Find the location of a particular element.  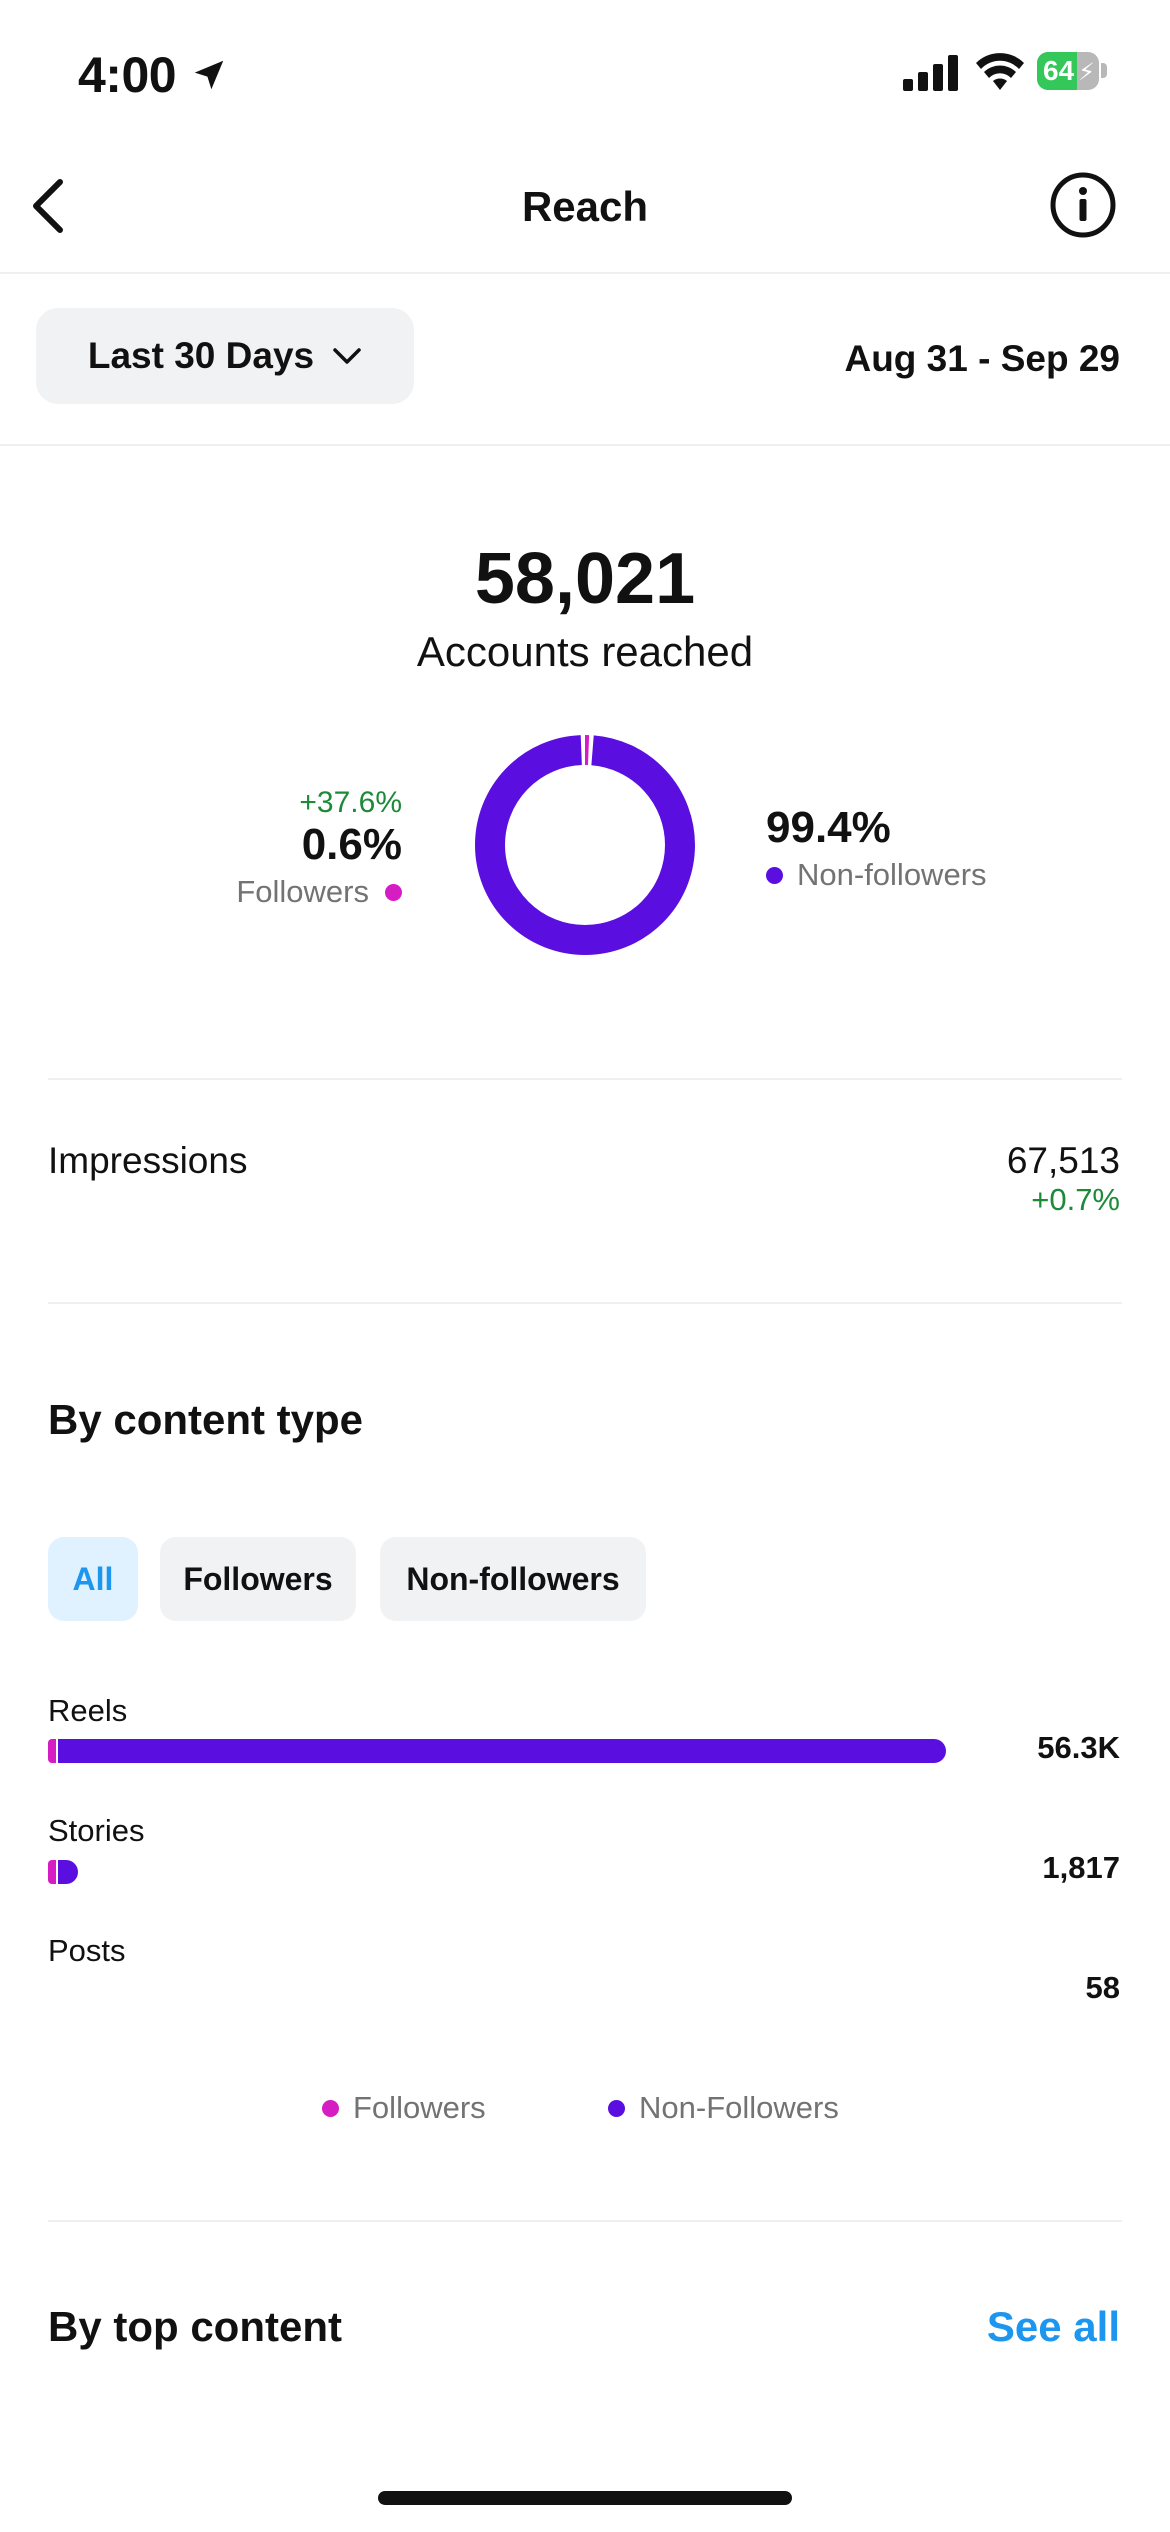

bar-segment-followers-reels is located at coordinates (52, 1751).